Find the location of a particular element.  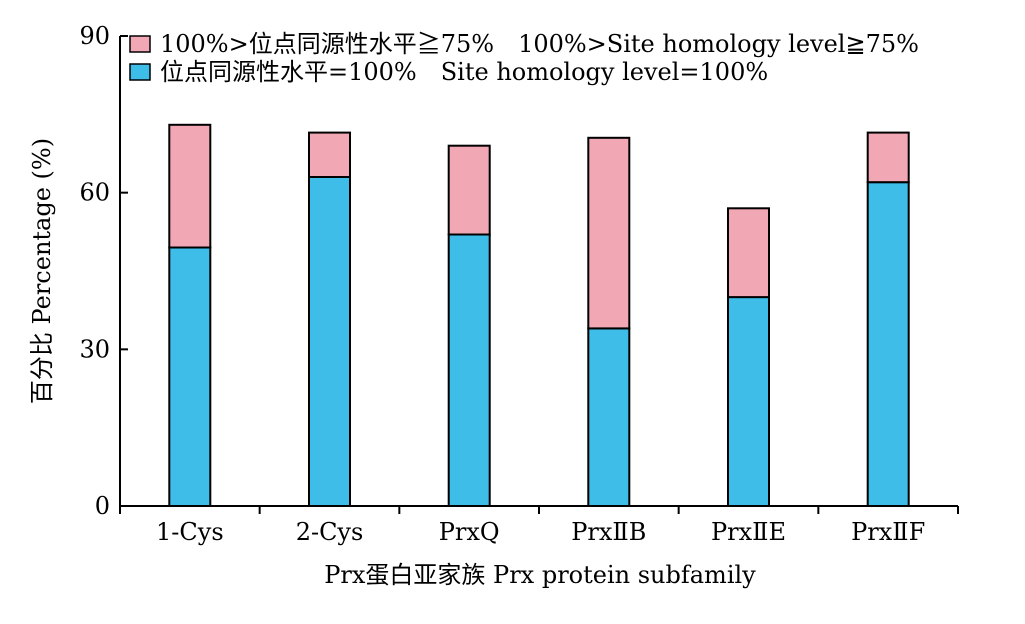

y-tick-label: 0 is located at coordinates (102, 506).